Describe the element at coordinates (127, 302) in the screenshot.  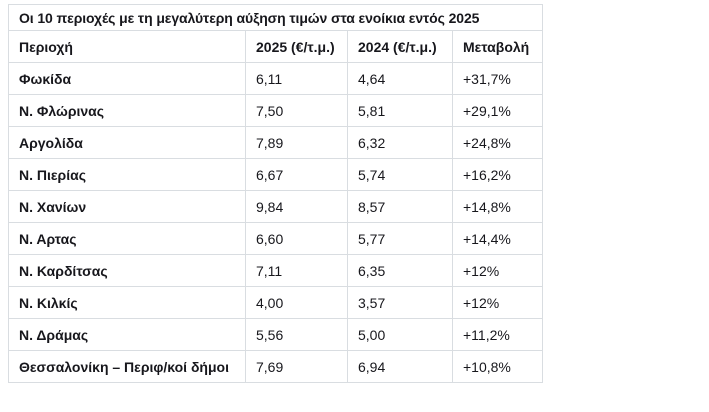
I see `cell-region: Ν. Κιλκίς` at that location.